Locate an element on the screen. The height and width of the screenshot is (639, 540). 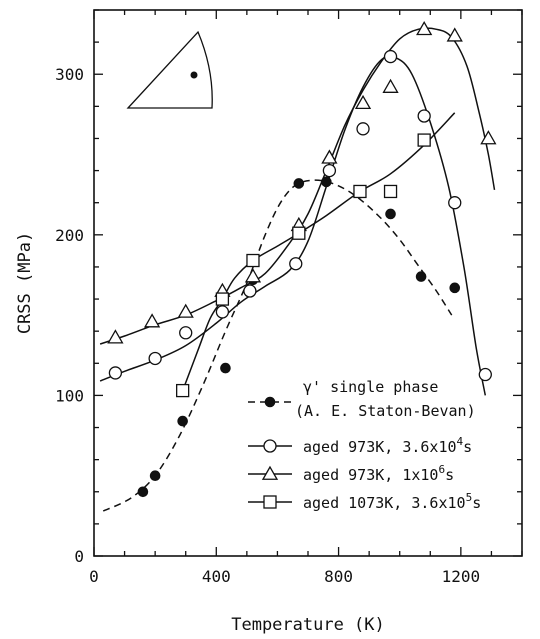
legend-label-gamma-prime-single-phase: γ' single phase is located at coordinates (370, 387).